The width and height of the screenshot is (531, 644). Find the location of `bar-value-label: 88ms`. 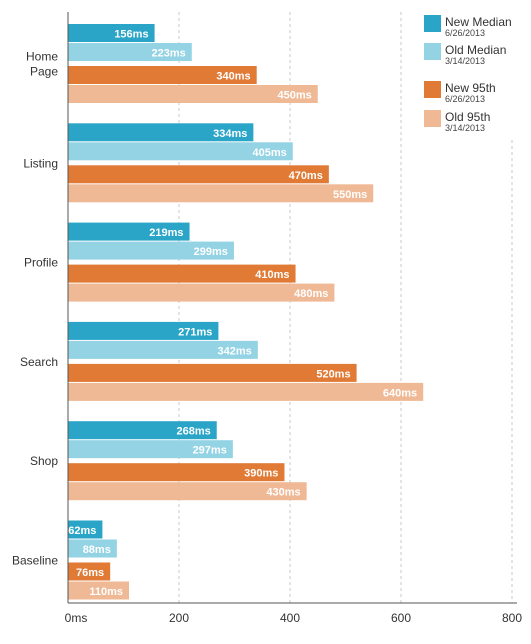

bar-value-label: 88ms is located at coordinates (97, 550).